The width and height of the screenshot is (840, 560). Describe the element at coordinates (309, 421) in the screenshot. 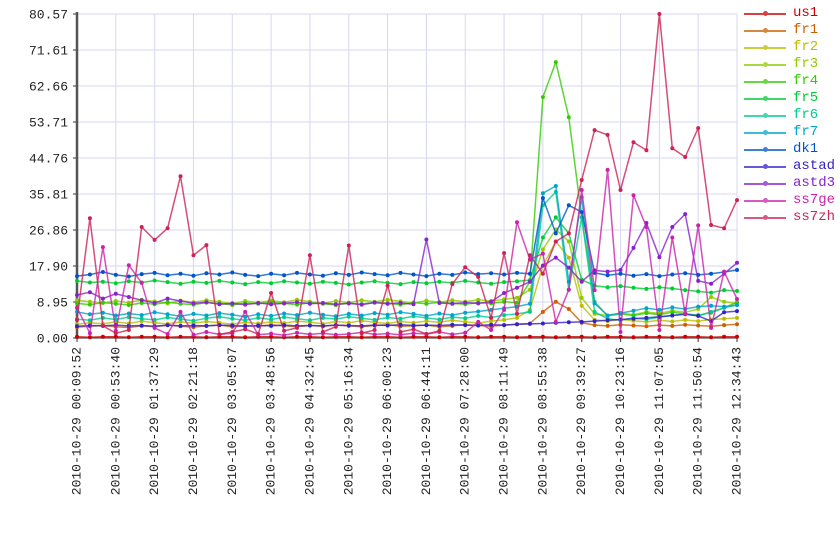

I see `x-axis-label: 2010-10-29 04:32:45` at that location.